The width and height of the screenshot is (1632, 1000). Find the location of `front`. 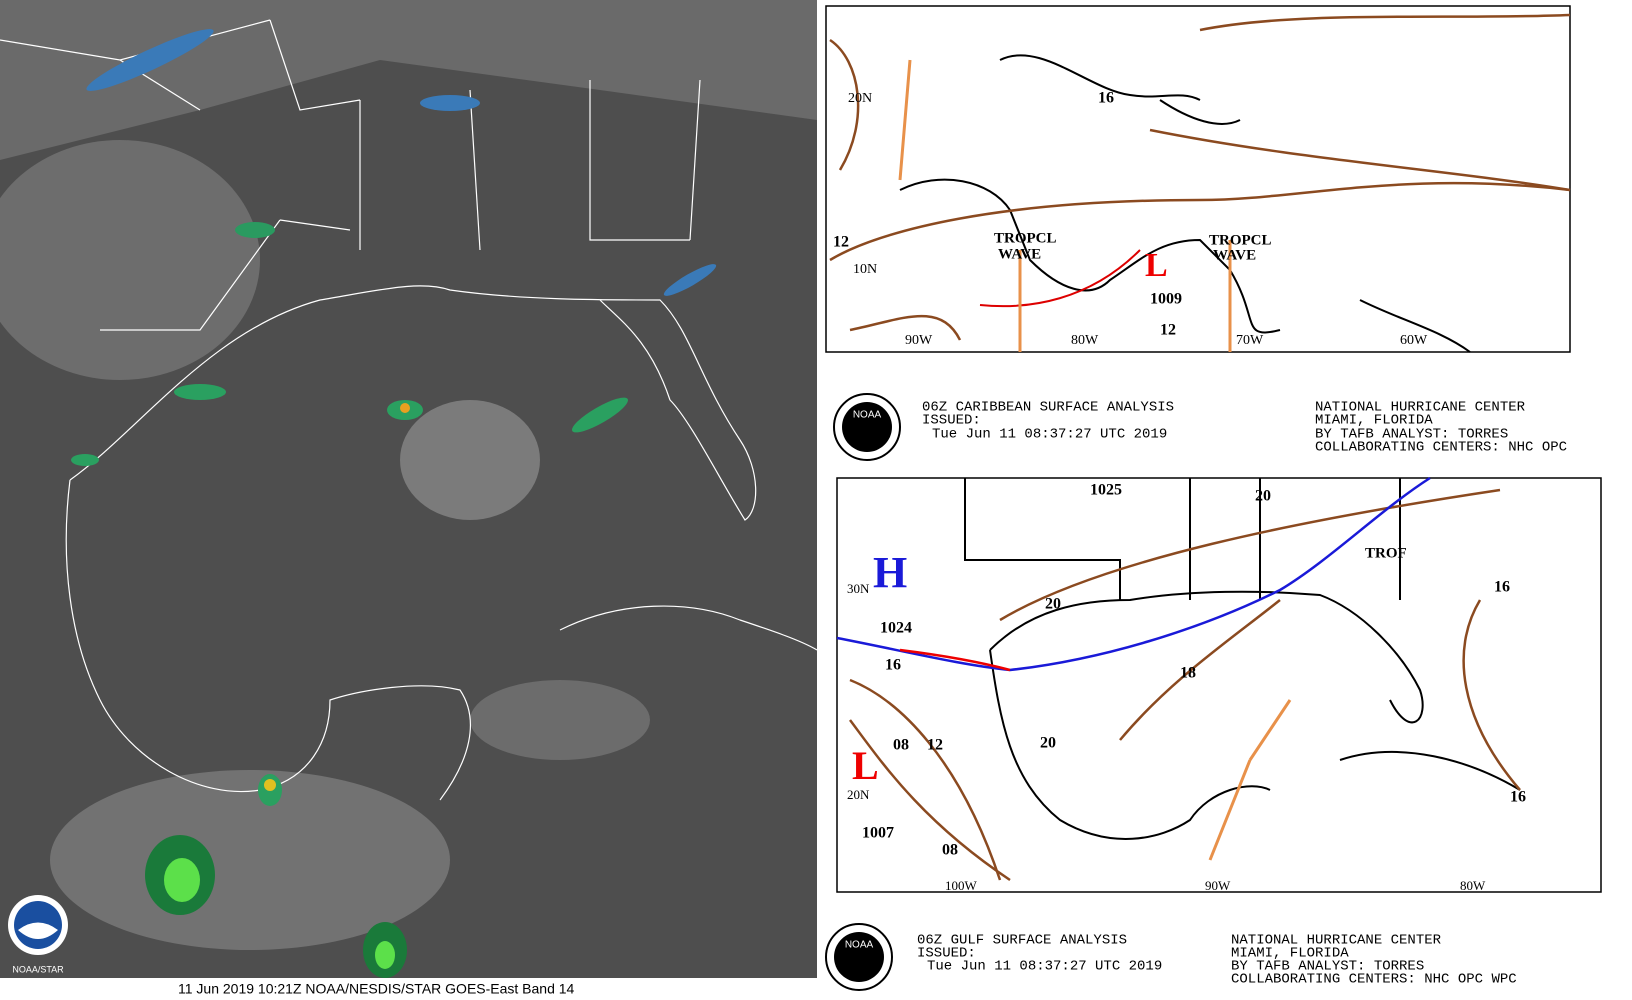

front is located at coordinates (1060, 278).